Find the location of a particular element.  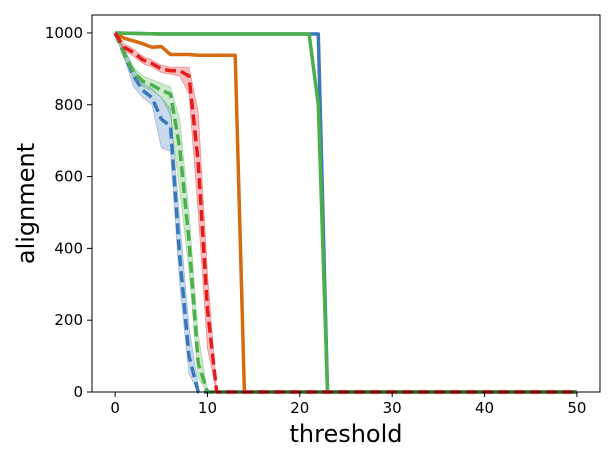

y-tick-label: 0 is located at coordinates (78, 392).